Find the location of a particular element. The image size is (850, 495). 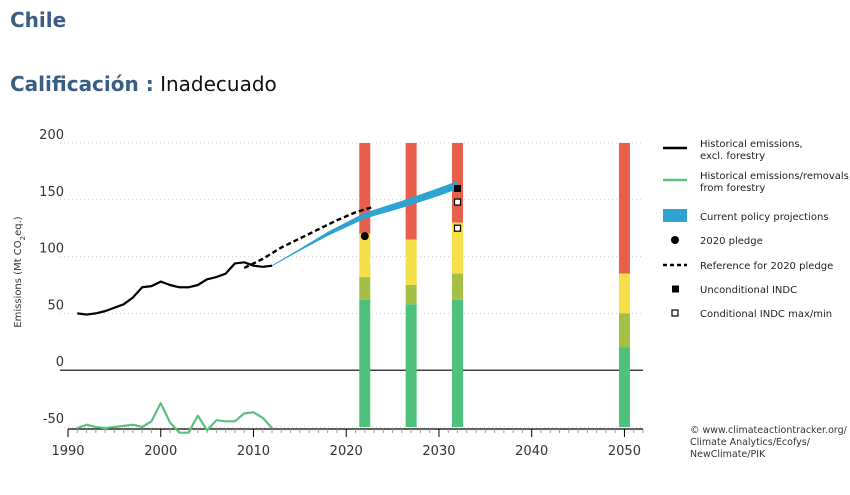

unconditional-indc-marker is located at coordinates (458, 188).